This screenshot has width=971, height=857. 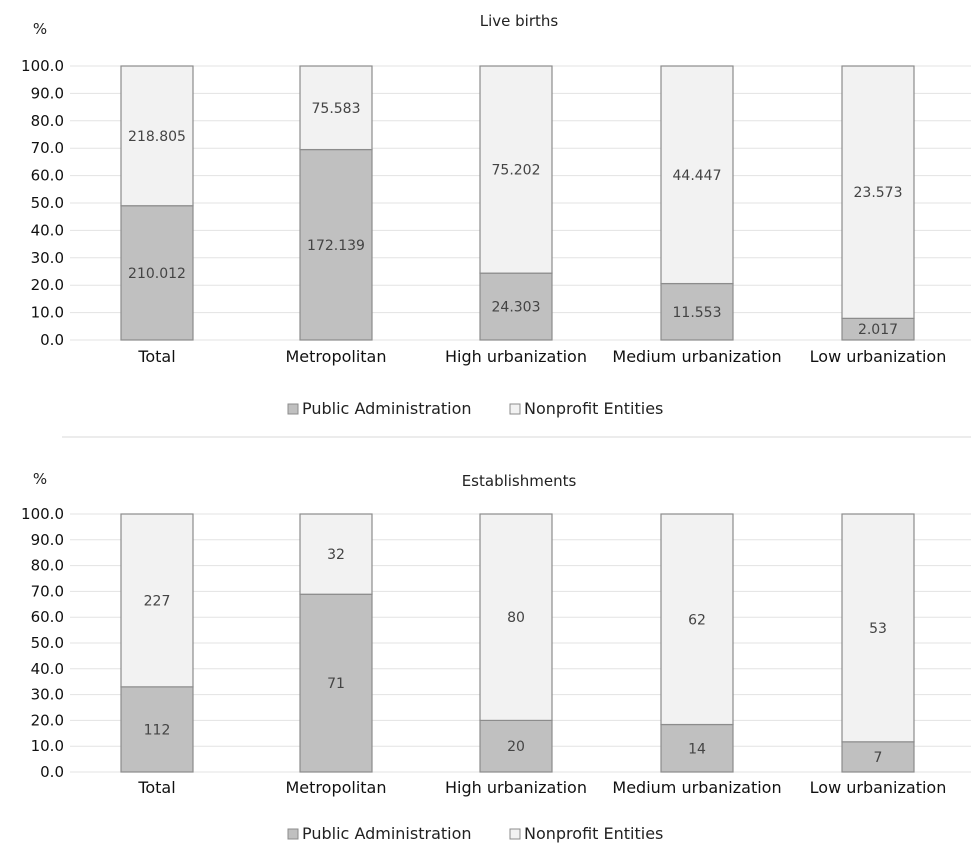 I want to click on data-label: 75.583, so click(x=336, y=109).